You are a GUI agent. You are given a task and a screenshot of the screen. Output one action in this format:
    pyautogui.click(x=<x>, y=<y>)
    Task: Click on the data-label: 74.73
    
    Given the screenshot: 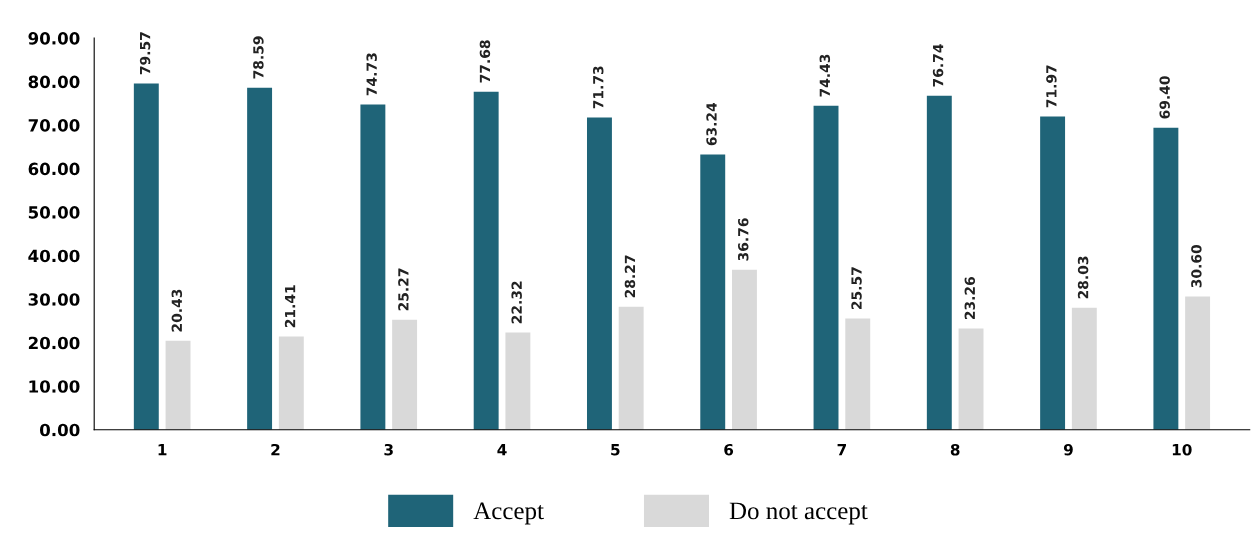 What is the action you would take?
    pyautogui.click(x=371, y=74)
    